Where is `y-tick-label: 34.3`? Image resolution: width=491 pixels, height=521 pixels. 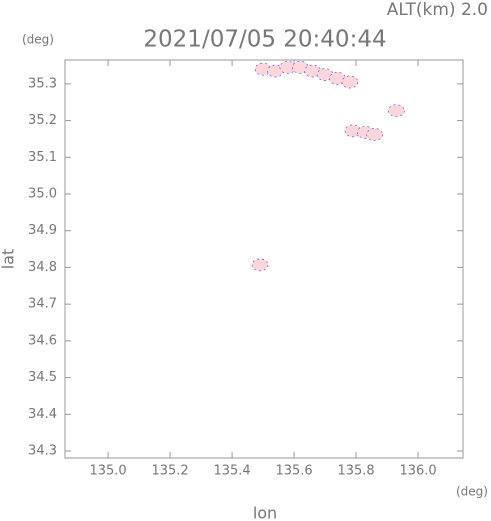
y-tick-label: 34.3 is located at coordinates (42, 451).